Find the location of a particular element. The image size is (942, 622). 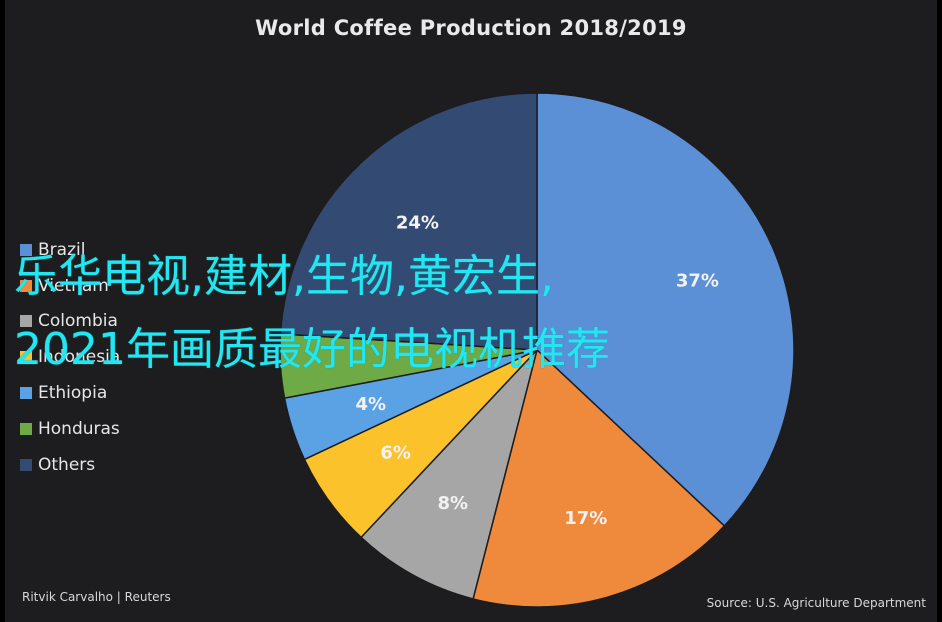

data-label-brazil: 37% is located at coordinates (697, 281).